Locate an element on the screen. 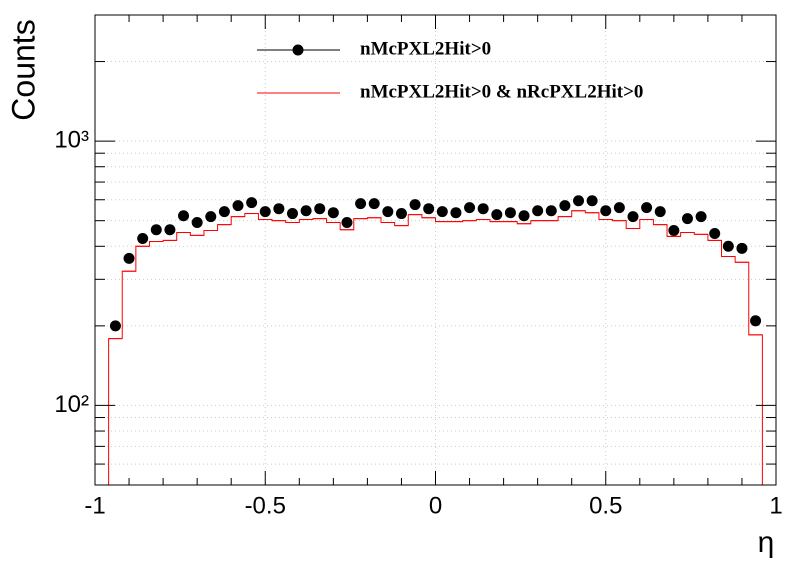  legend-label: nMcPXL2Hit>0 & nRcPXL2Hit>0 is located at coordinates (501, 91).